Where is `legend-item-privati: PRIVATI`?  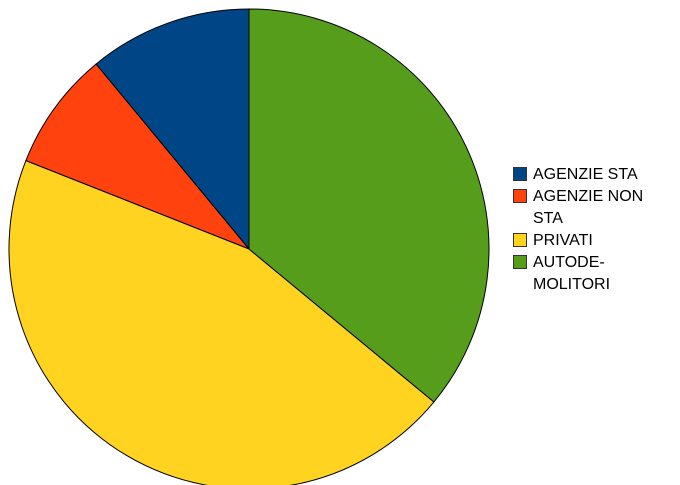 legend-item-privati: PRIVATI is located at coordinates (578, 241).